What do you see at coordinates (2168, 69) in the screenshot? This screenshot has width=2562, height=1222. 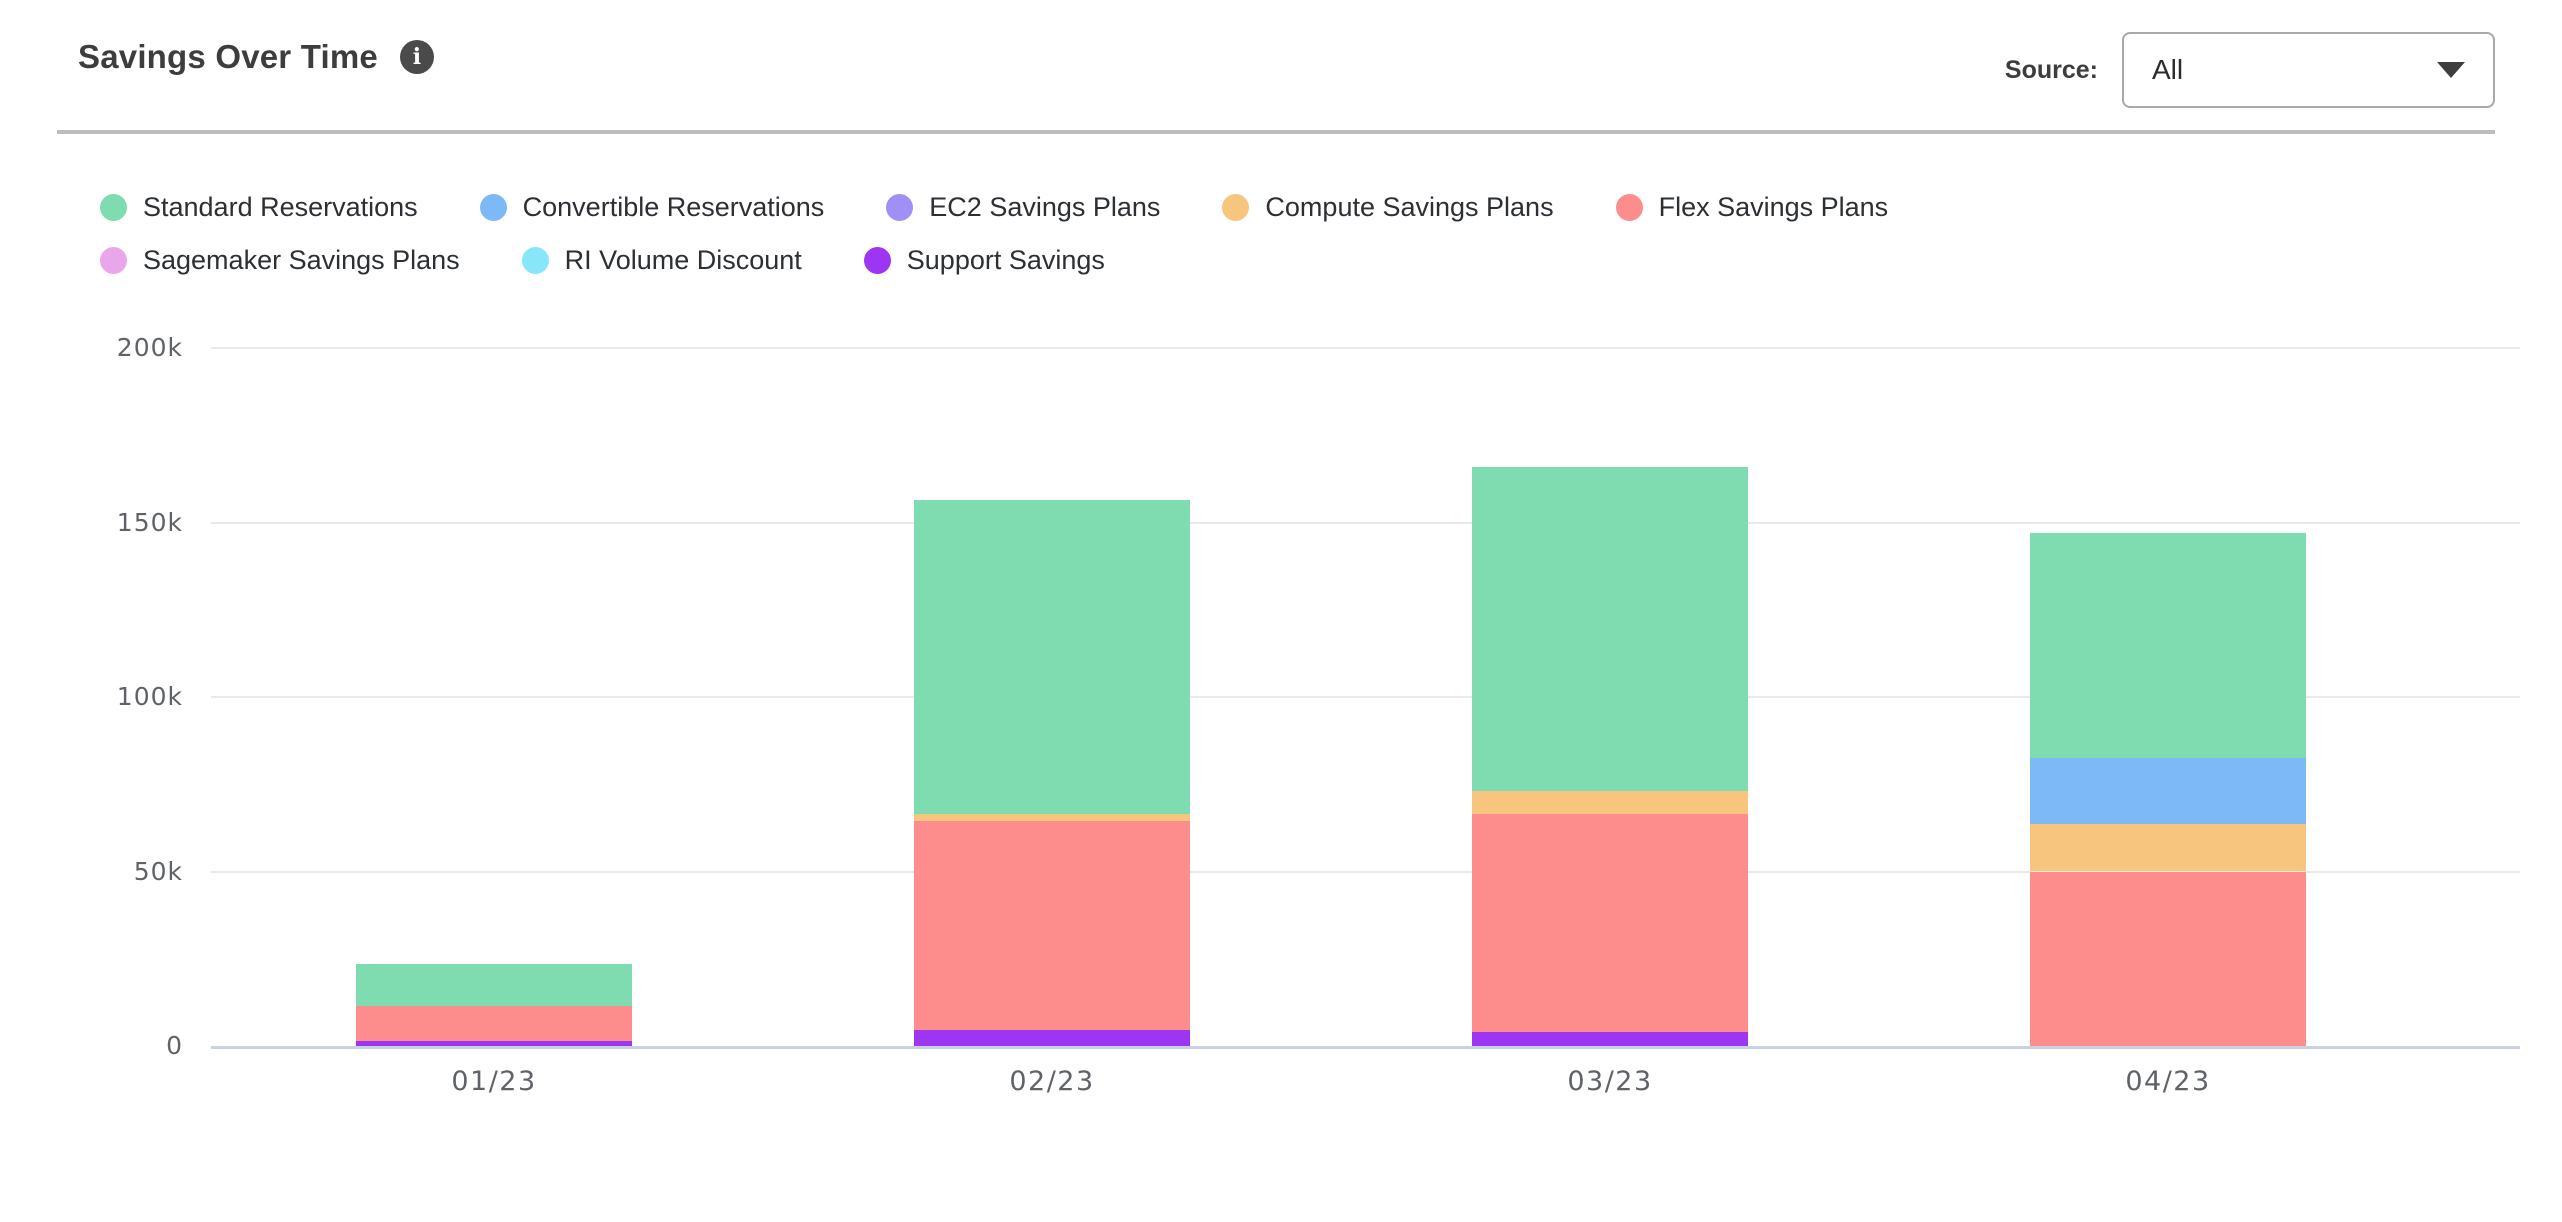 I see `source-select-value: All` at bounding box center [2168, 69].